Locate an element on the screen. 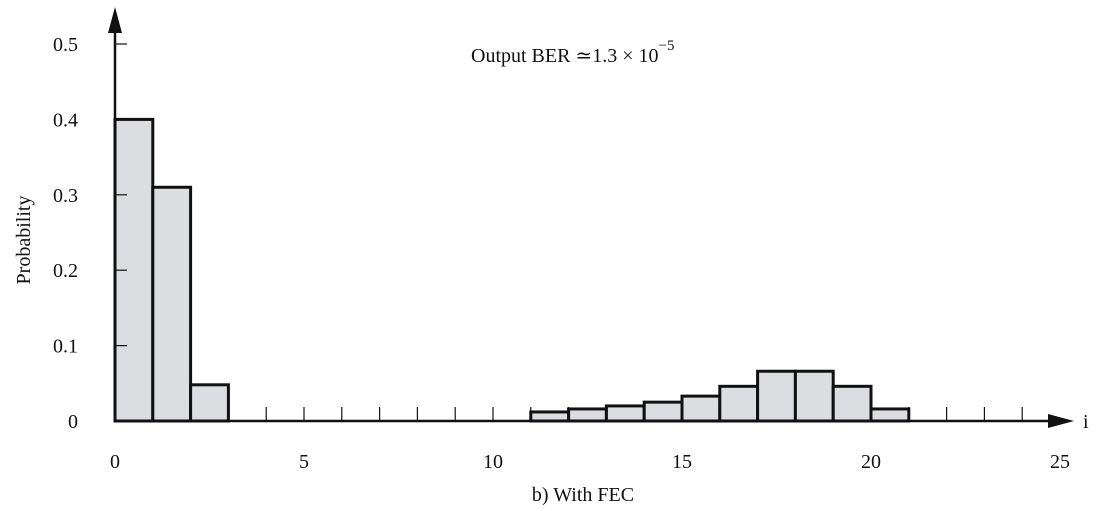 Image resolution: width=1097 pixels, height=511 pixels. y-axis-title: Probability is located at coordinates (24, 240).